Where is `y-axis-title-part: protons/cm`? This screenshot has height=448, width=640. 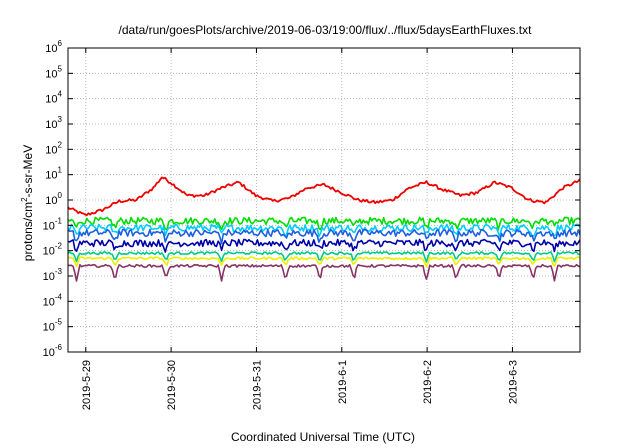 y-axis-title-part: protons/cm is located at coordinates (28, 231).